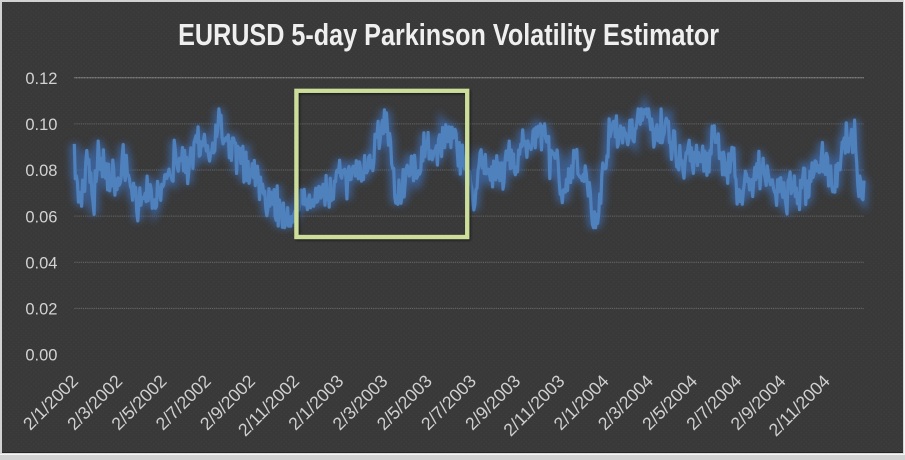  Describe the element at coordinates (41, 171) in the screenshot. I see `svg-text: 0.08` at that location.